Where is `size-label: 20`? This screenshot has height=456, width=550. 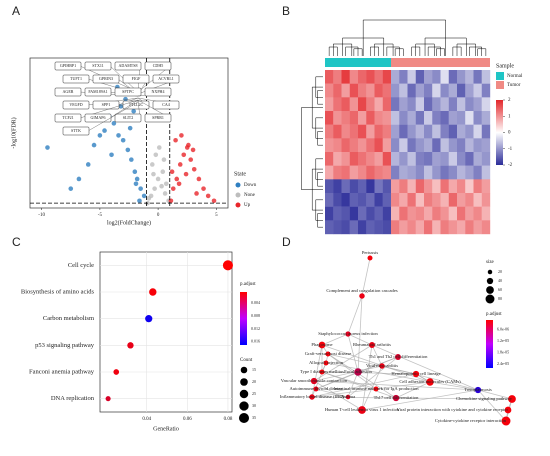
size-label: 20 is located at coordinates (254, 381).